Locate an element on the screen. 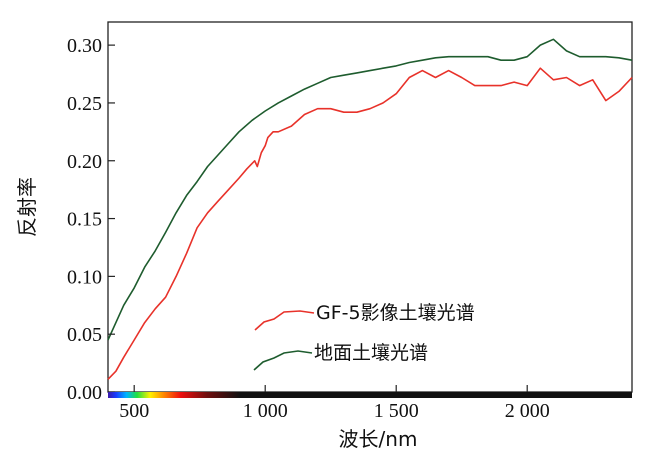 This screenshot has width=650, height=455. y-tick-label-3: 0.15 is located at coordinates (84, 220).